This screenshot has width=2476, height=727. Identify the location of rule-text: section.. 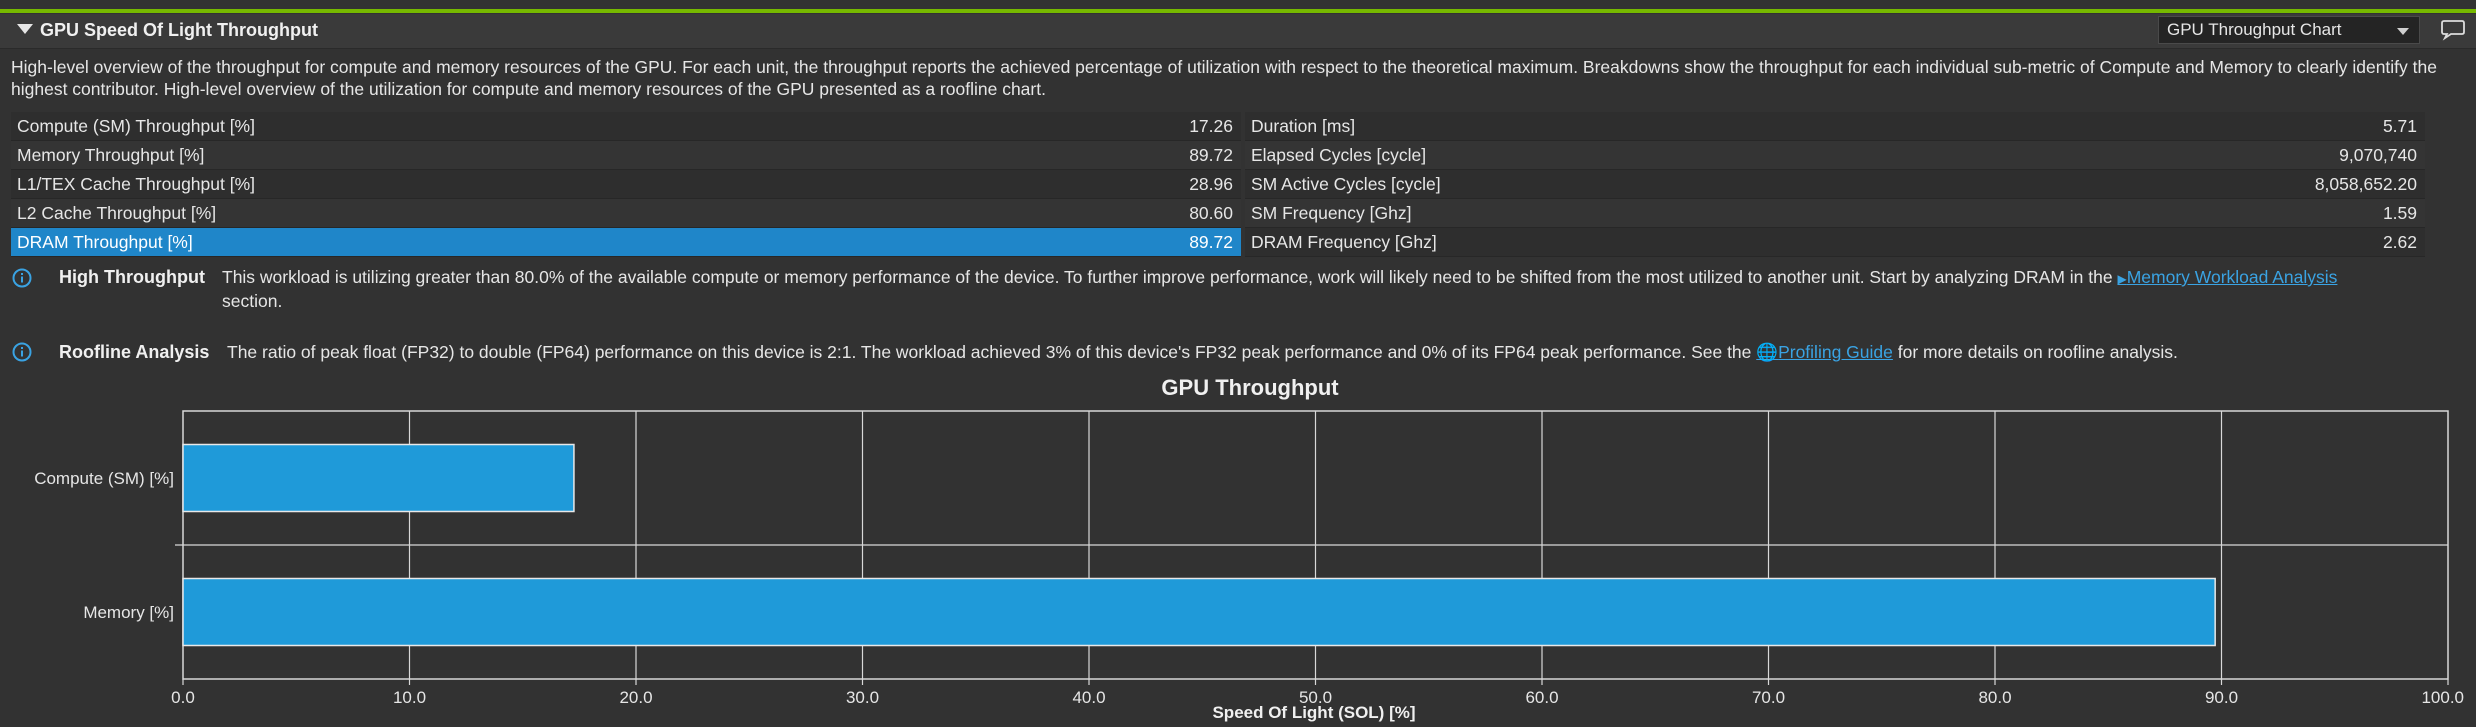
(252, 301).